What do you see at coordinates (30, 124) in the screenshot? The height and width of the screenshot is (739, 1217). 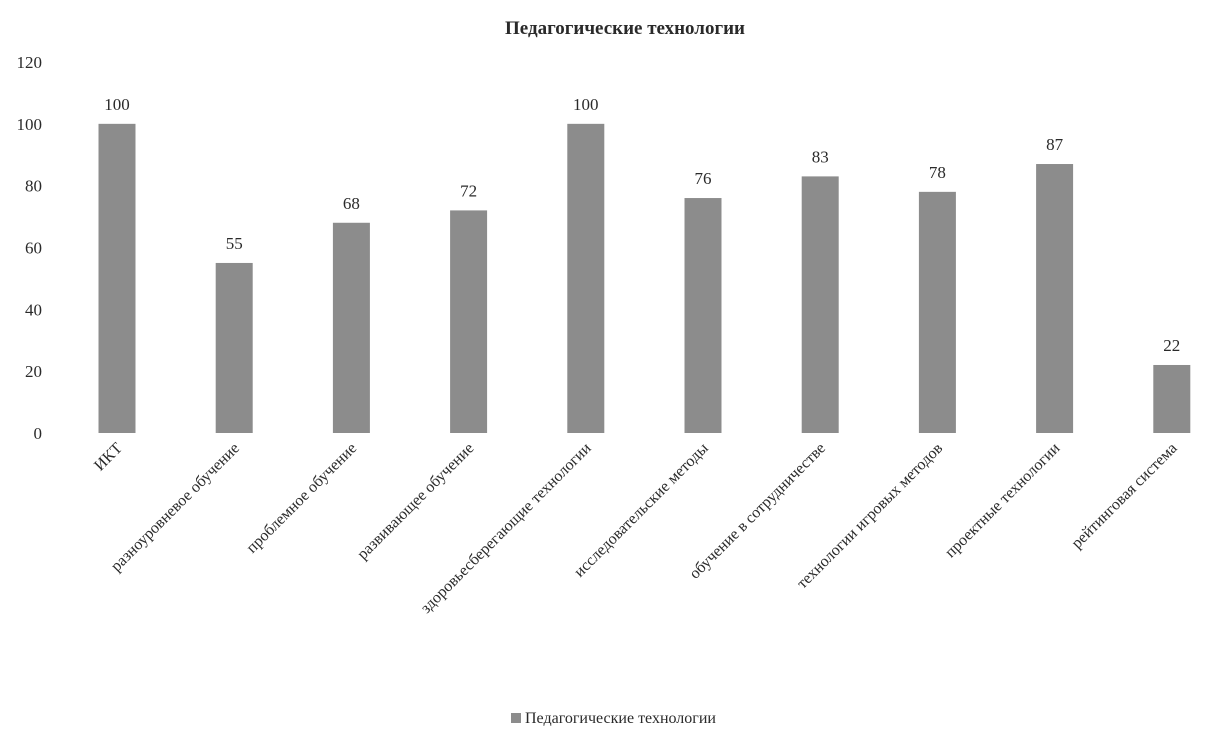 I see `y-tick-label: 100` at bounding box center [30, 124].